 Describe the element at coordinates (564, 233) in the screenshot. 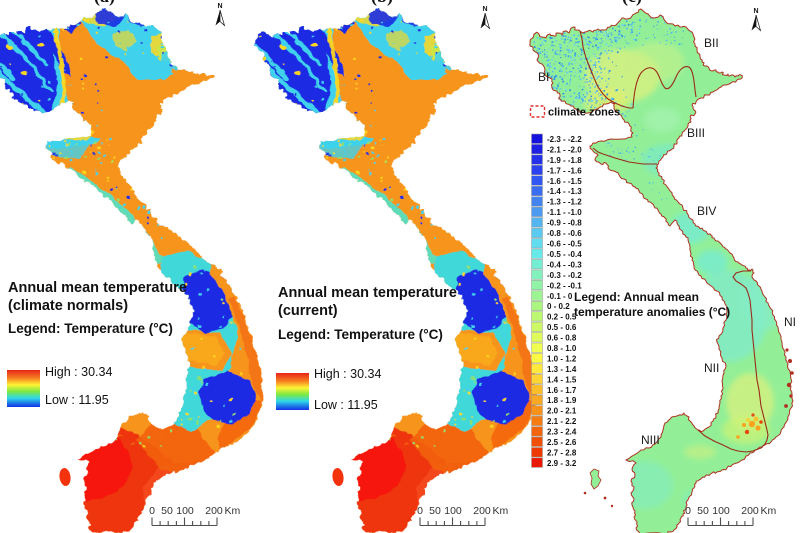

I see `svg-text: -0.8 - -0.6` at that location.